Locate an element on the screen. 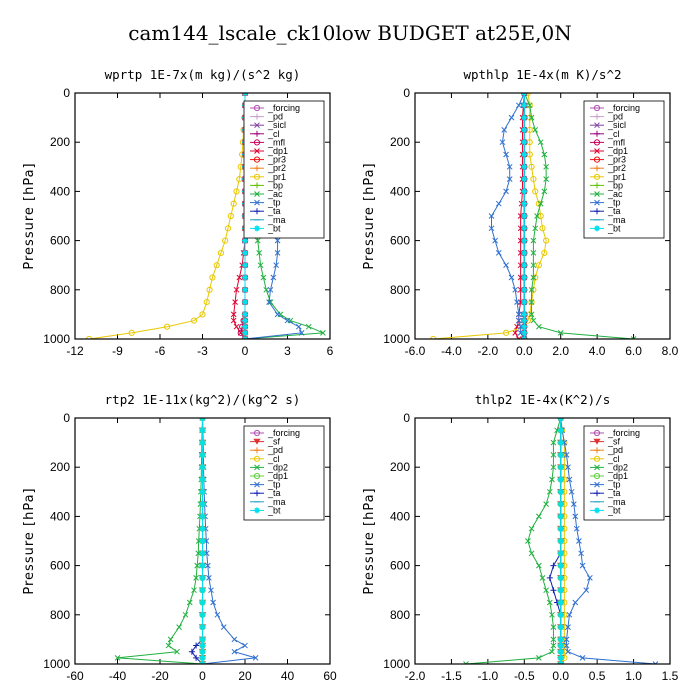 This screenshot has width=700, height=700. y-axis-label: Pressure [hPa] is located at coordinates (369, 215).